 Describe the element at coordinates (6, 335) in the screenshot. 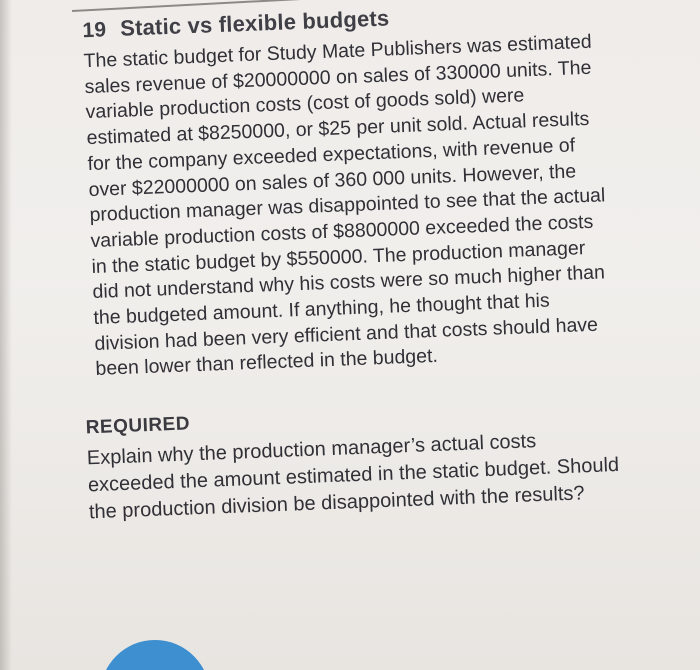

I see `page-edge-shadow` at that location.